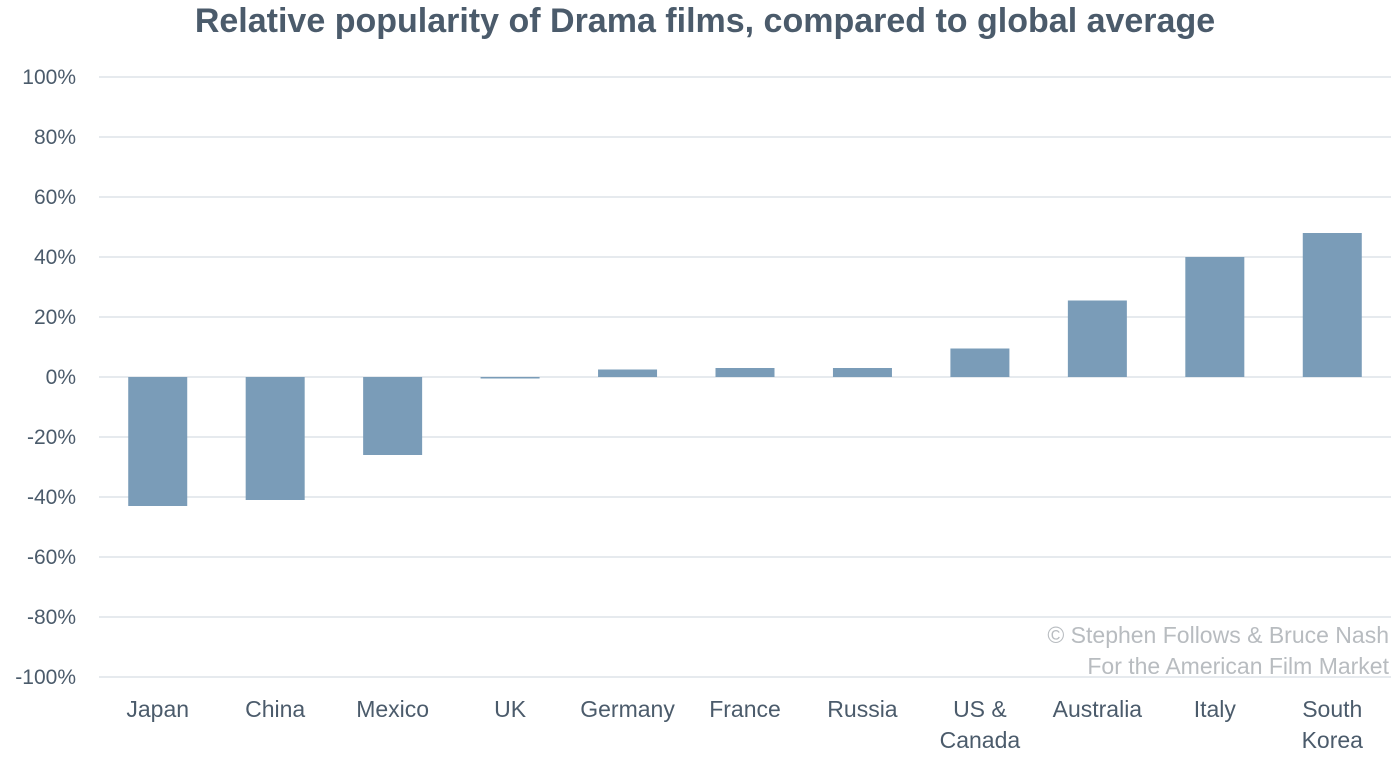 The height and width of the screenshot is (764, 1399). I want to click on credit-line: For the American Film Market, so click(1238, 666).